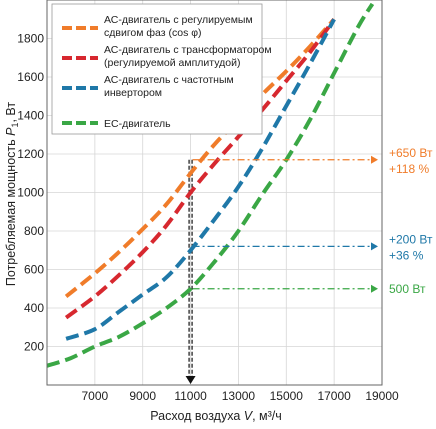 This screenshot has height=429, width=436. Describe the element at coordinates (34, 270) in the screenshot. I see `y-tick-label: 600` at that location.